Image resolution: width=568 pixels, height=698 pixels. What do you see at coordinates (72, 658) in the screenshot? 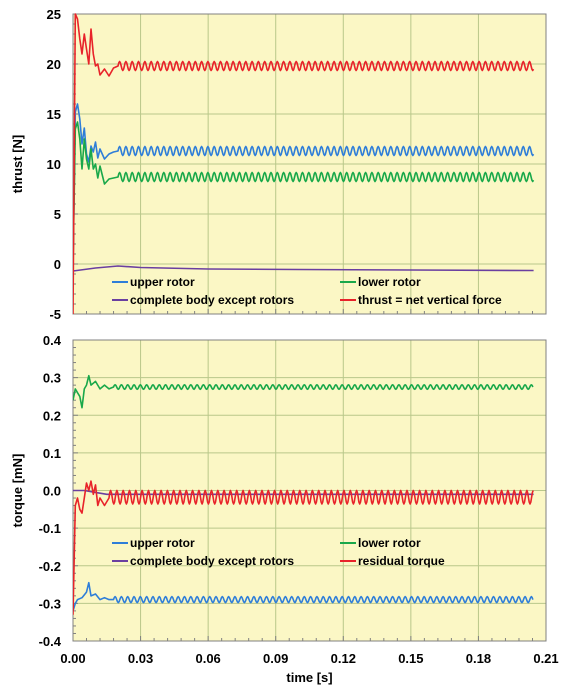
I see `x-tick-label: 0.00` at bounding box center [72, 658].